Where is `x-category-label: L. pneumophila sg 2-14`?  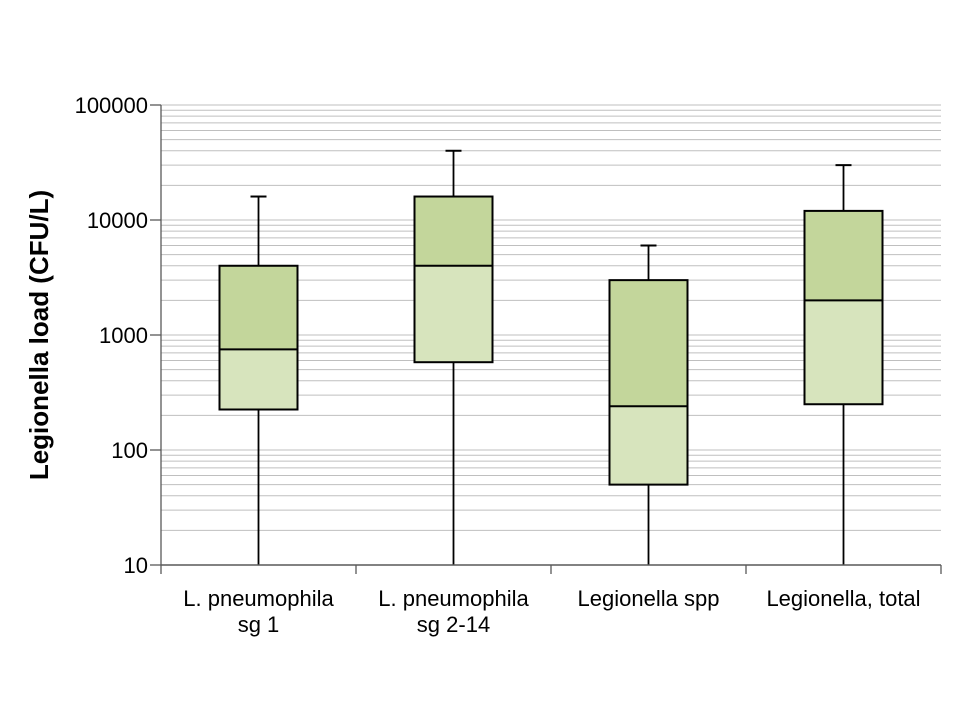
x-category-label: L. pneumophila sg 2-14 is located at coordinates (453, 611).